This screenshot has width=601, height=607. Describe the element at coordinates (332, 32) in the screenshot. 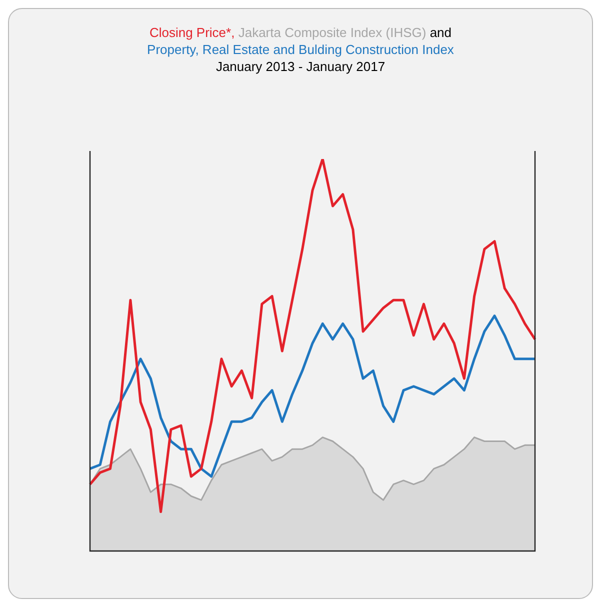

I see `text: Jakarta Composite Index (IHSG)` at that location.